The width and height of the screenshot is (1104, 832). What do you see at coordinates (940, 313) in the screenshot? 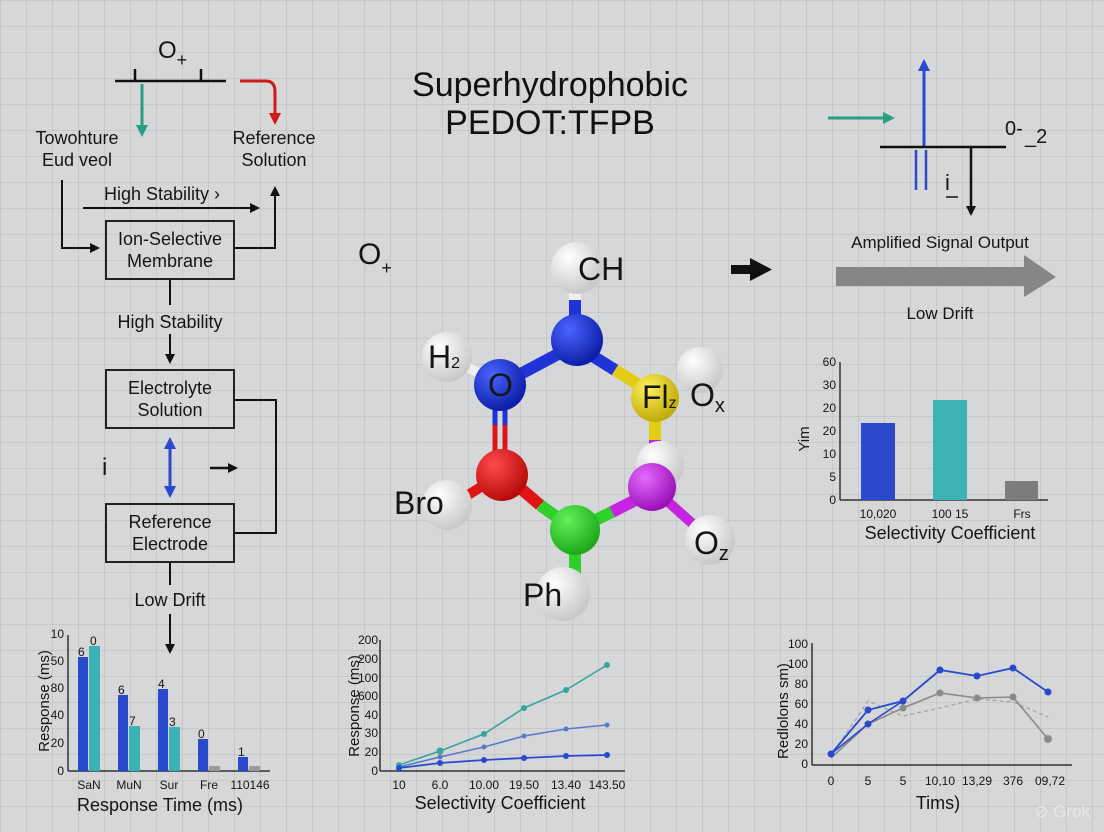
I see `low-drift-signal-label: Low Drift` at bounding box center [940, 313].